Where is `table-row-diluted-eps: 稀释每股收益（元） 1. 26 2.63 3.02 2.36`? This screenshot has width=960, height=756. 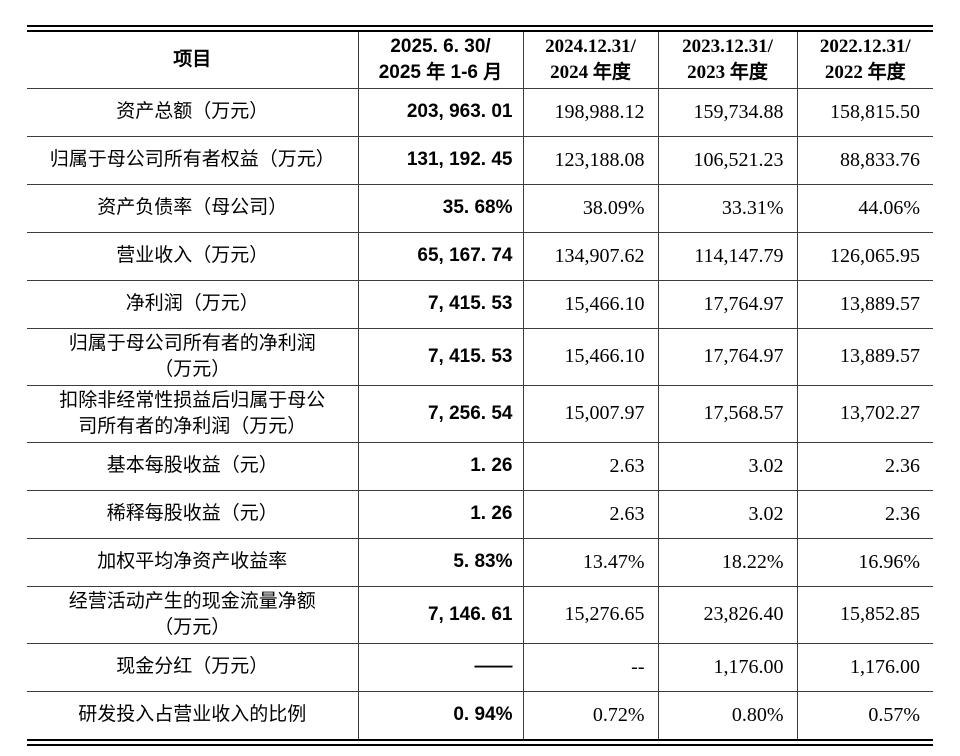 table-row-diluted-eps: 稀释每股收益（元） 1. 26 2.63 3.02 2.36 is located at coordinates (480, 514).